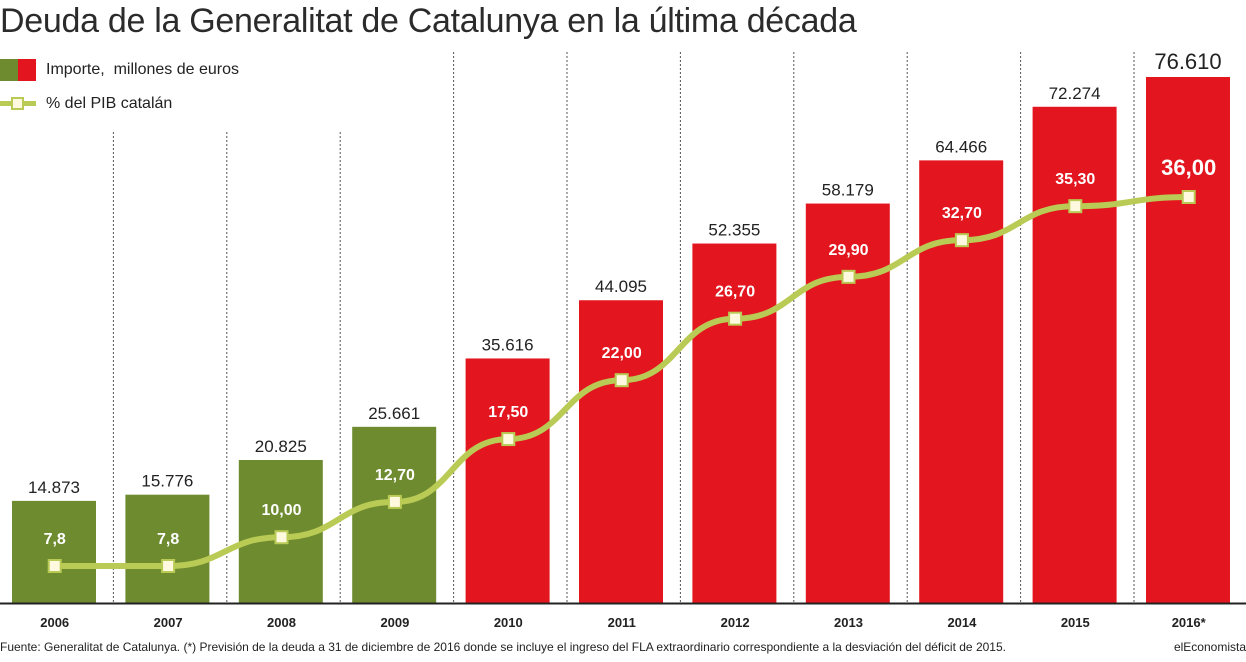  What do you see at coordinates (848, 250) in the screenshot?
I see `pib-value-label: 29,90` at bounding box center [848, 250].